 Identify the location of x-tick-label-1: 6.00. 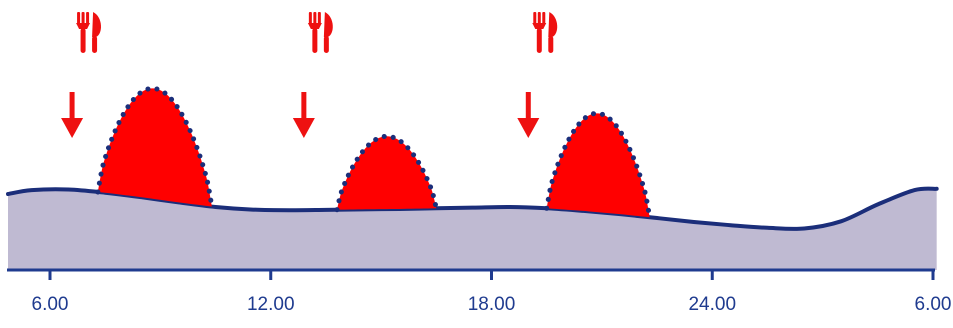
(50, 304).